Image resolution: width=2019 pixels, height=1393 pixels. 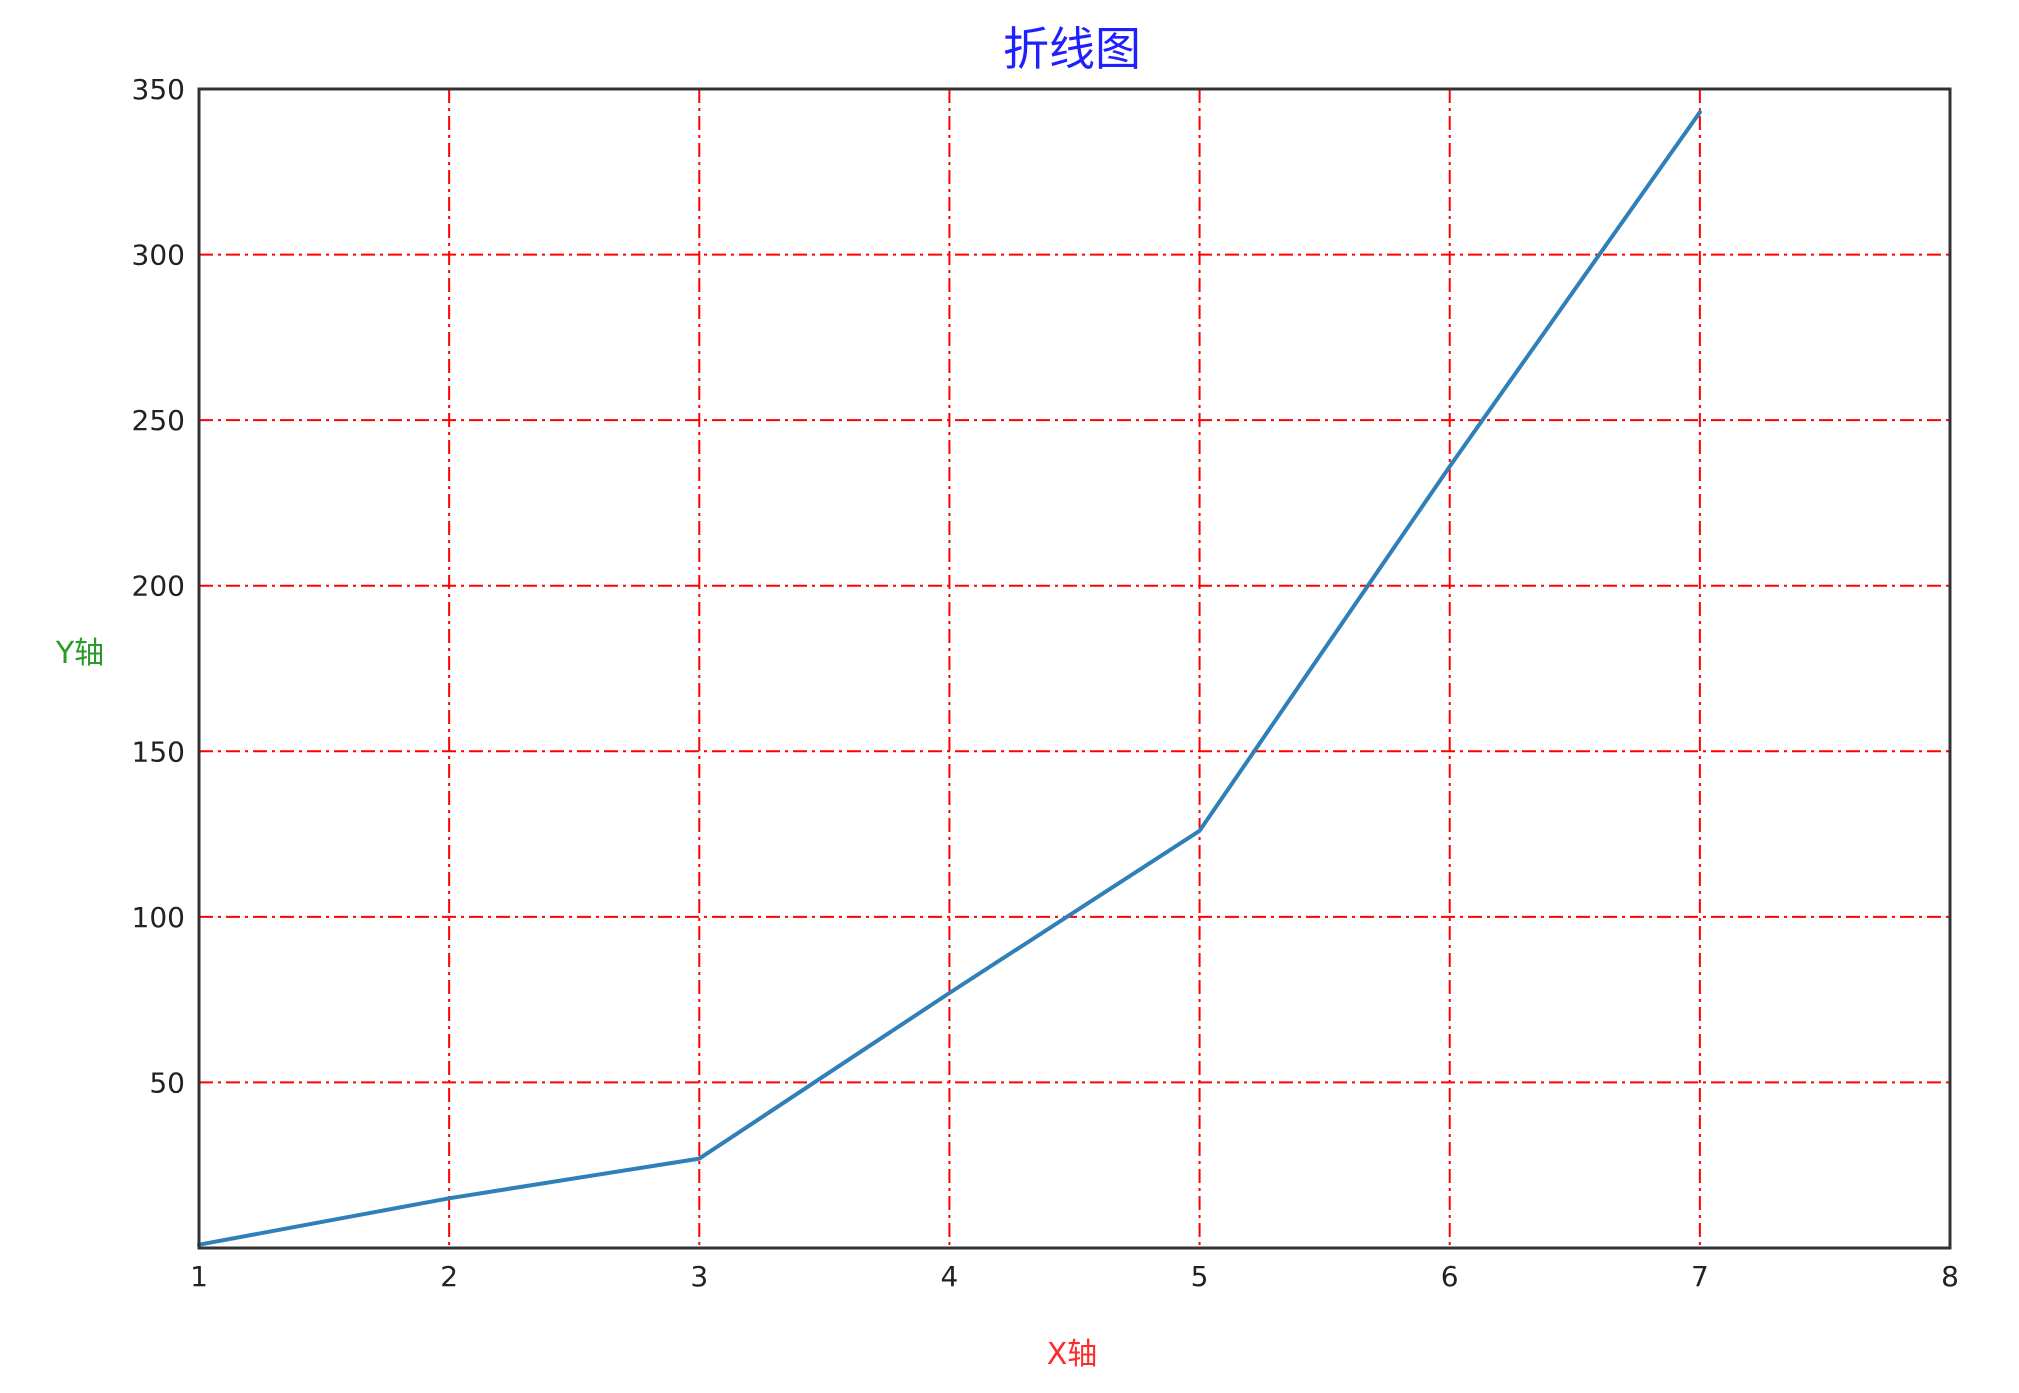 What do you see at coordinates (1074, 1276) in the screenshot?
I see `x-tick-labels: 1 2 3 4 5 6 7 8` at bounding box center [1074, 1276].